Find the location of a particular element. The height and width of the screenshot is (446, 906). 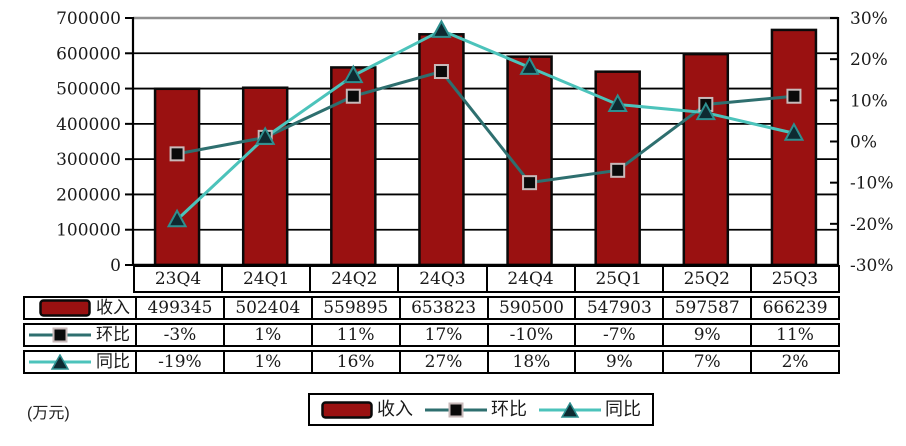

axis-unit-label: (万元) is located at coordinates (48, 413).